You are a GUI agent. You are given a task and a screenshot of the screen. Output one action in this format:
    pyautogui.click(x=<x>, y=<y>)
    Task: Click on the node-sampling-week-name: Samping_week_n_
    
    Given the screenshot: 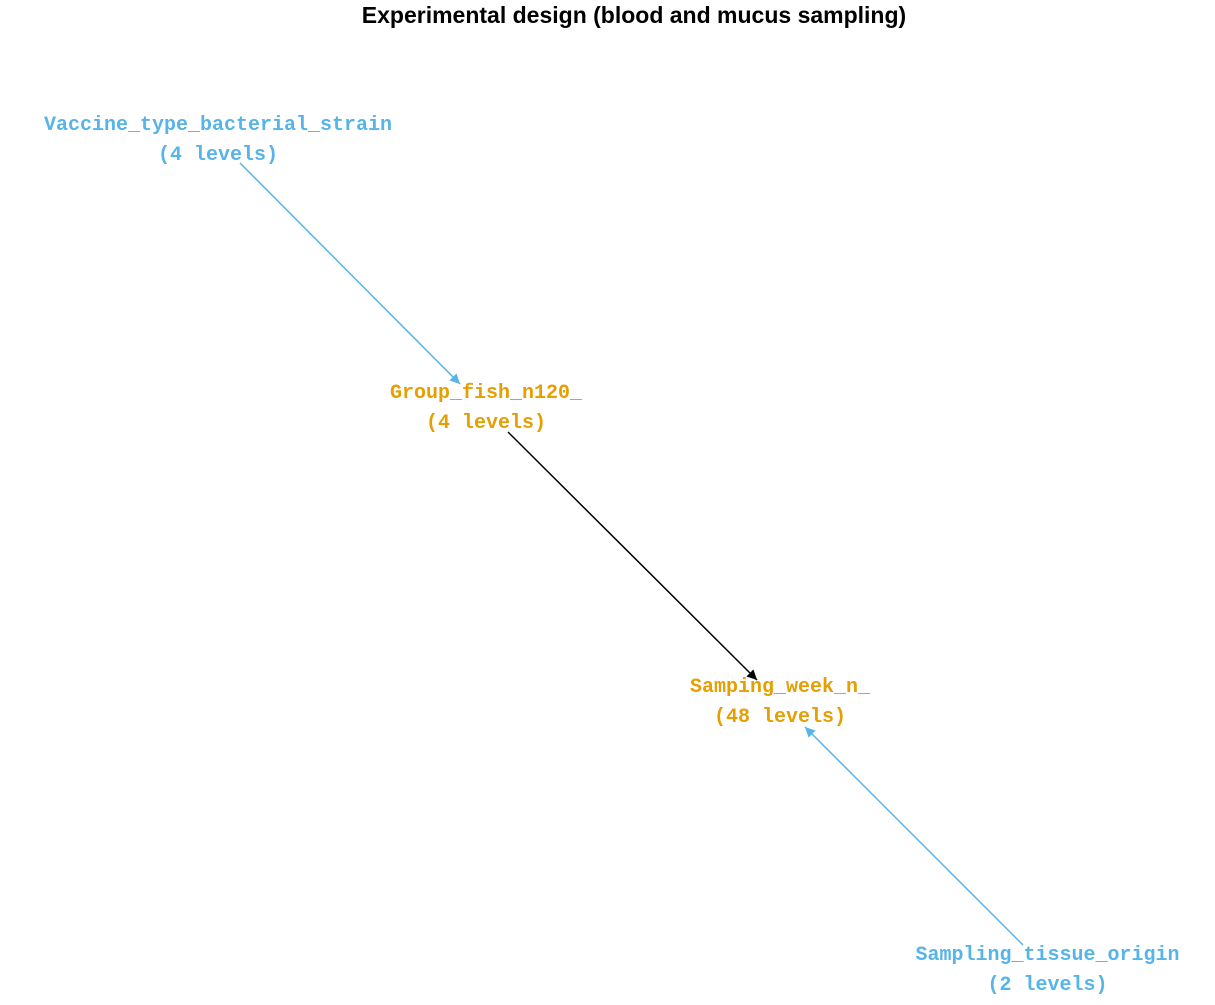 What is the action you would take?
    pyautogui.click(x=780, y=687)
    